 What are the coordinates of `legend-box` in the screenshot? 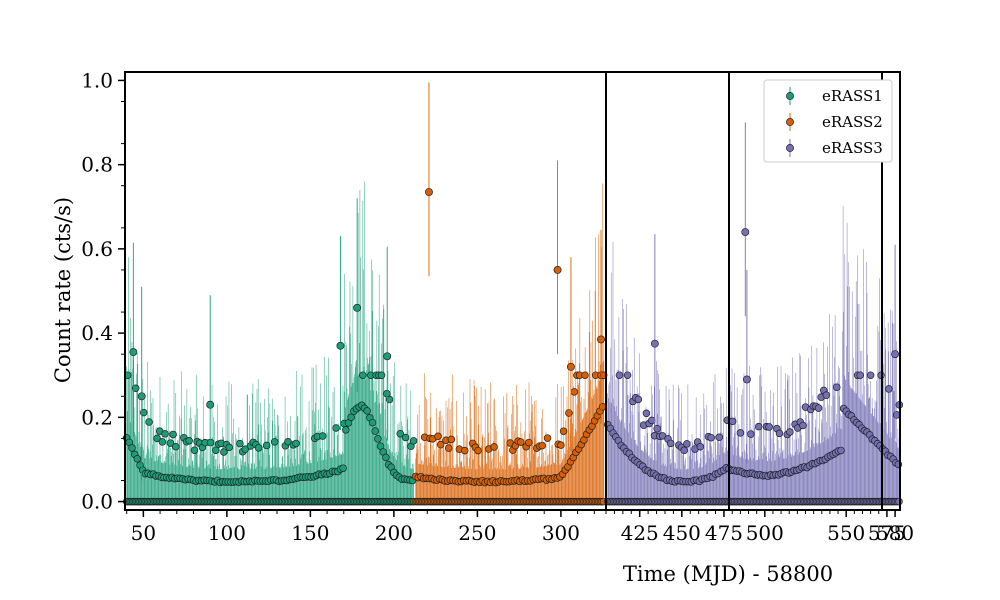 It's located at (828, 121).